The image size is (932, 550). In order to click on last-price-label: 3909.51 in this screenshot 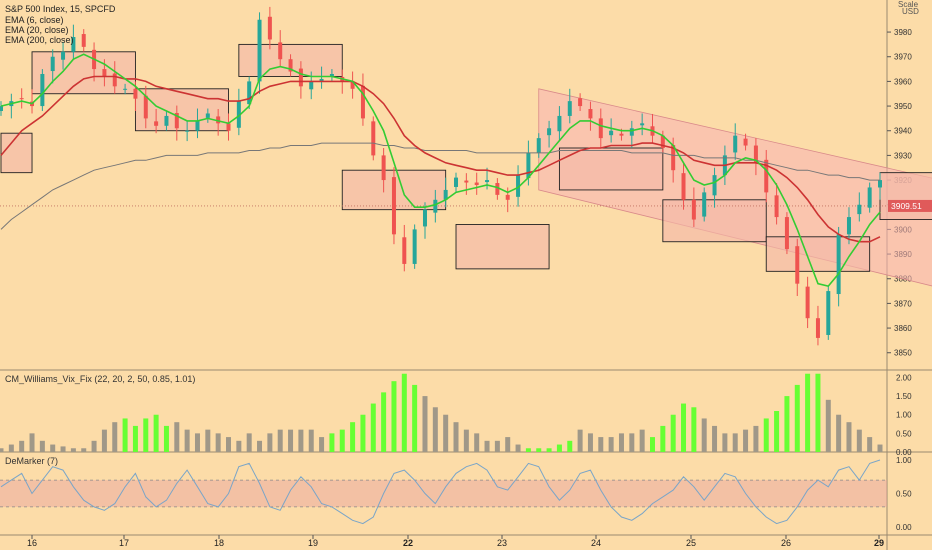, I will do `click(906, 206)`.